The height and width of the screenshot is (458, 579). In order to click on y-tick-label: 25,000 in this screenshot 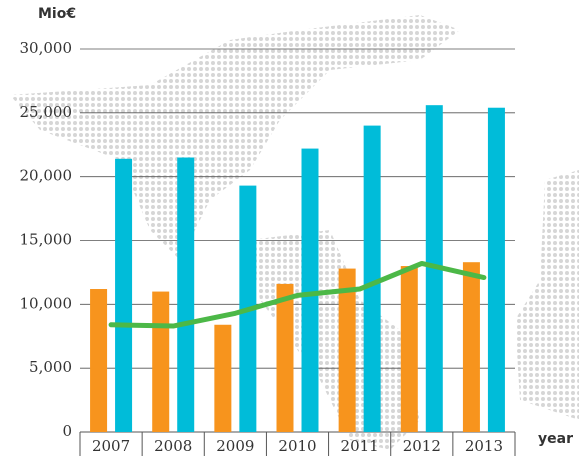, I will do `click(46, 112)`.